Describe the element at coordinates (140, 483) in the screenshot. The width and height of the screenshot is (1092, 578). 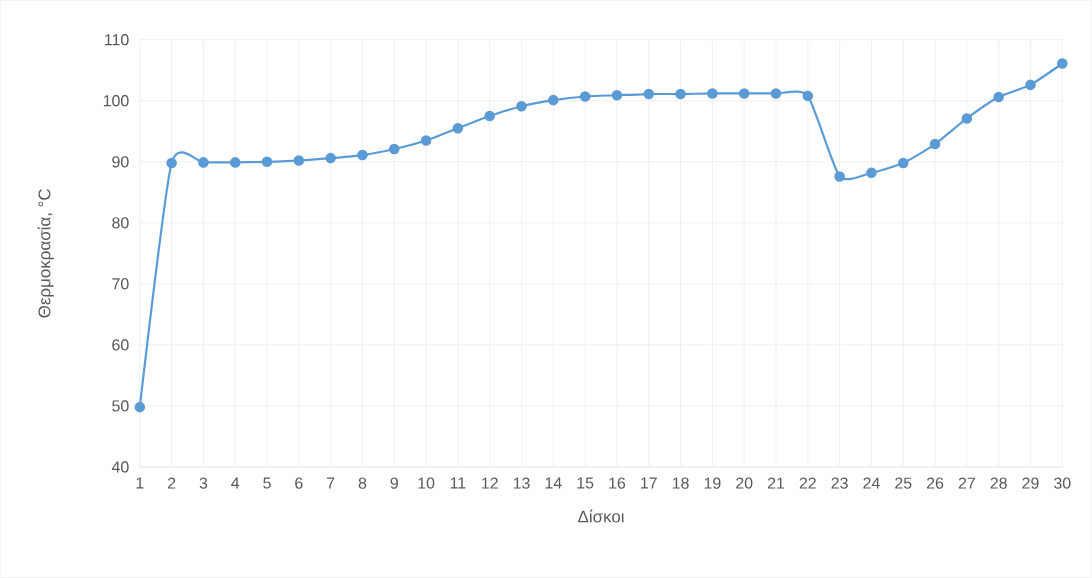
I see `x-tick-label: 1` at that location.